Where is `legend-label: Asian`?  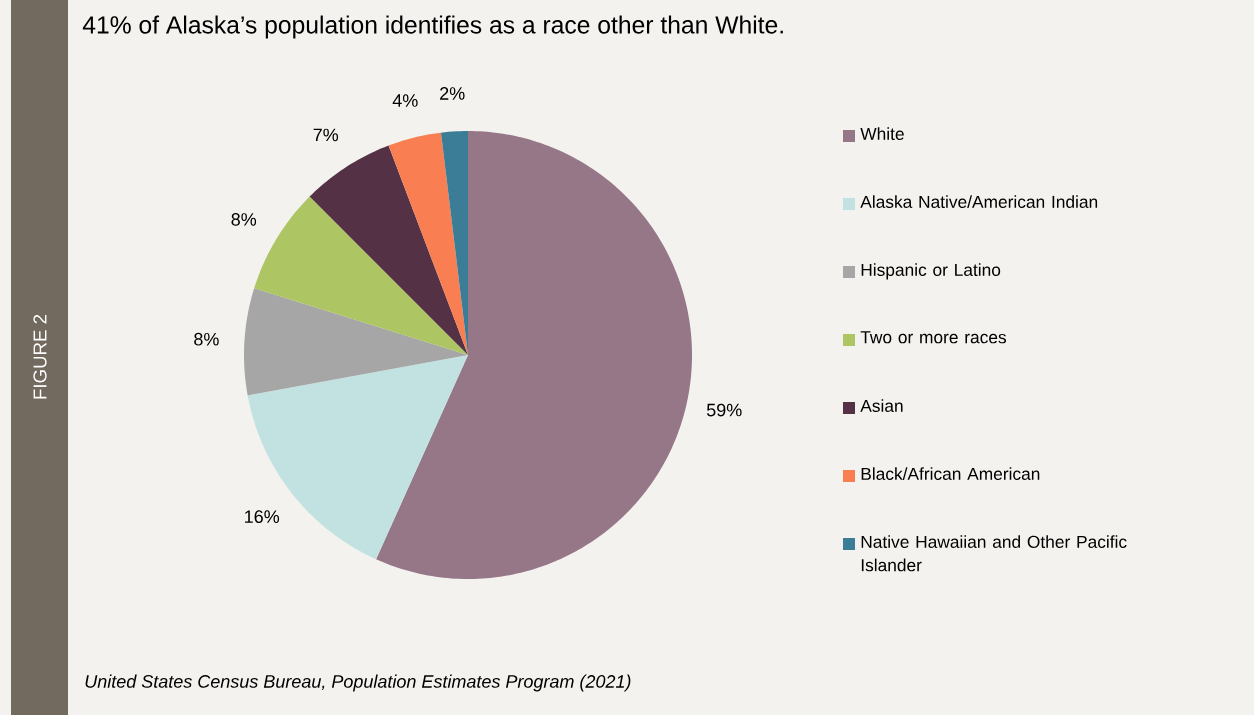 legend-label: Asian is located at coordinates (881, 405).